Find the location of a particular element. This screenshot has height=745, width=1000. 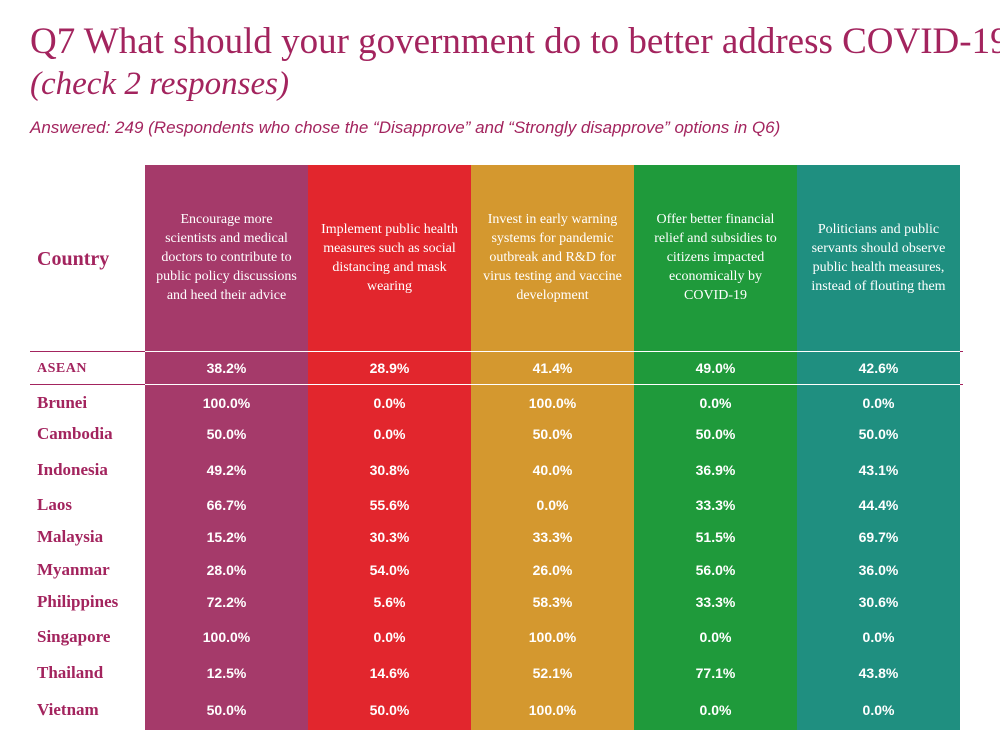

cell-vietnam-col1: 50.0% is located at coordinates (226, 710).